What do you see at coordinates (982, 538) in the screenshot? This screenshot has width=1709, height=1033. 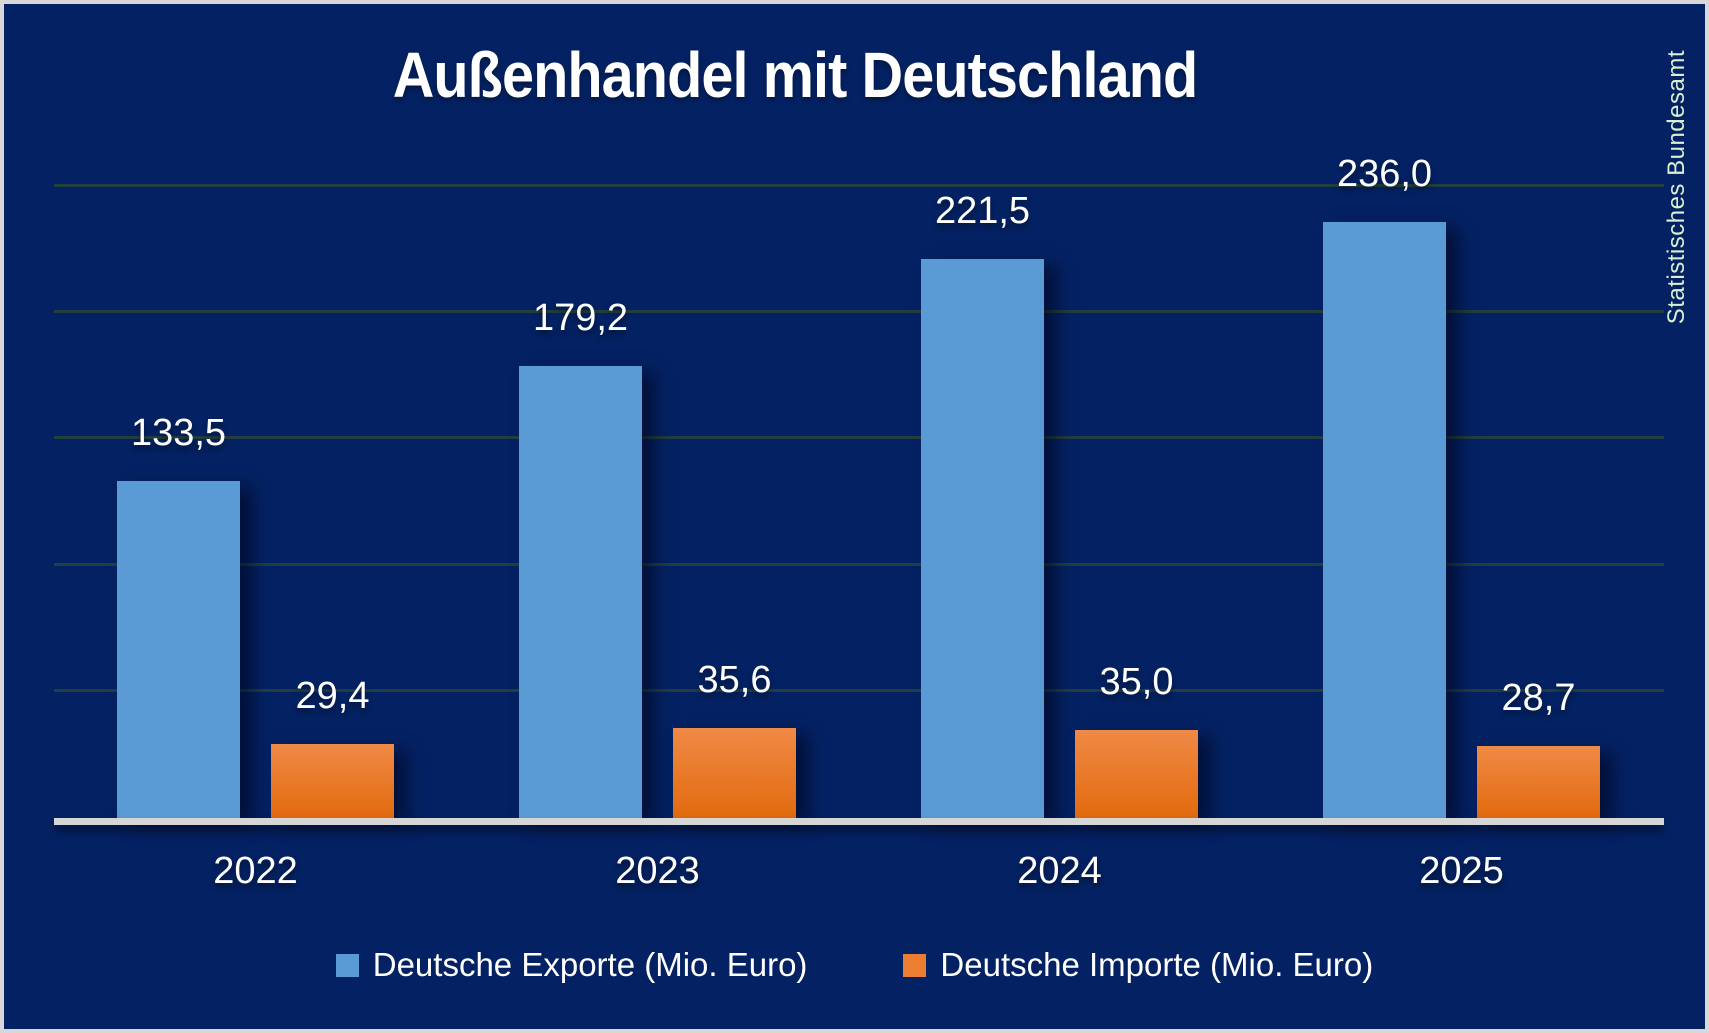 I see `export-bar-2024` at bounding box center [982, 538].